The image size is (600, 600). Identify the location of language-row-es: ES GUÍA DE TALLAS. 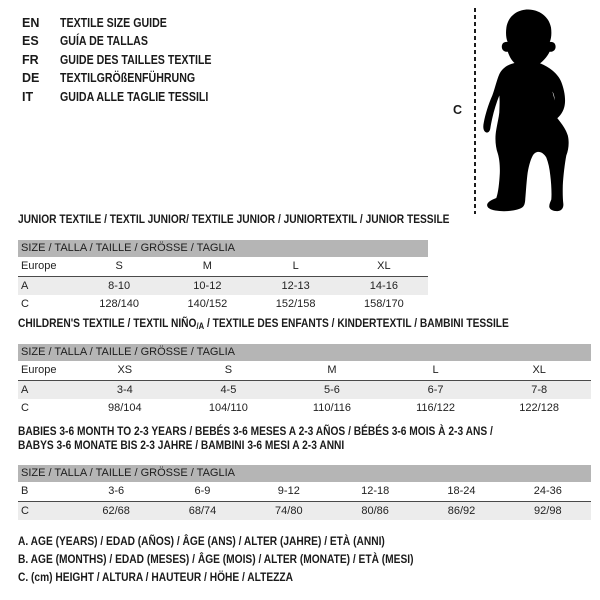
(130, 41).